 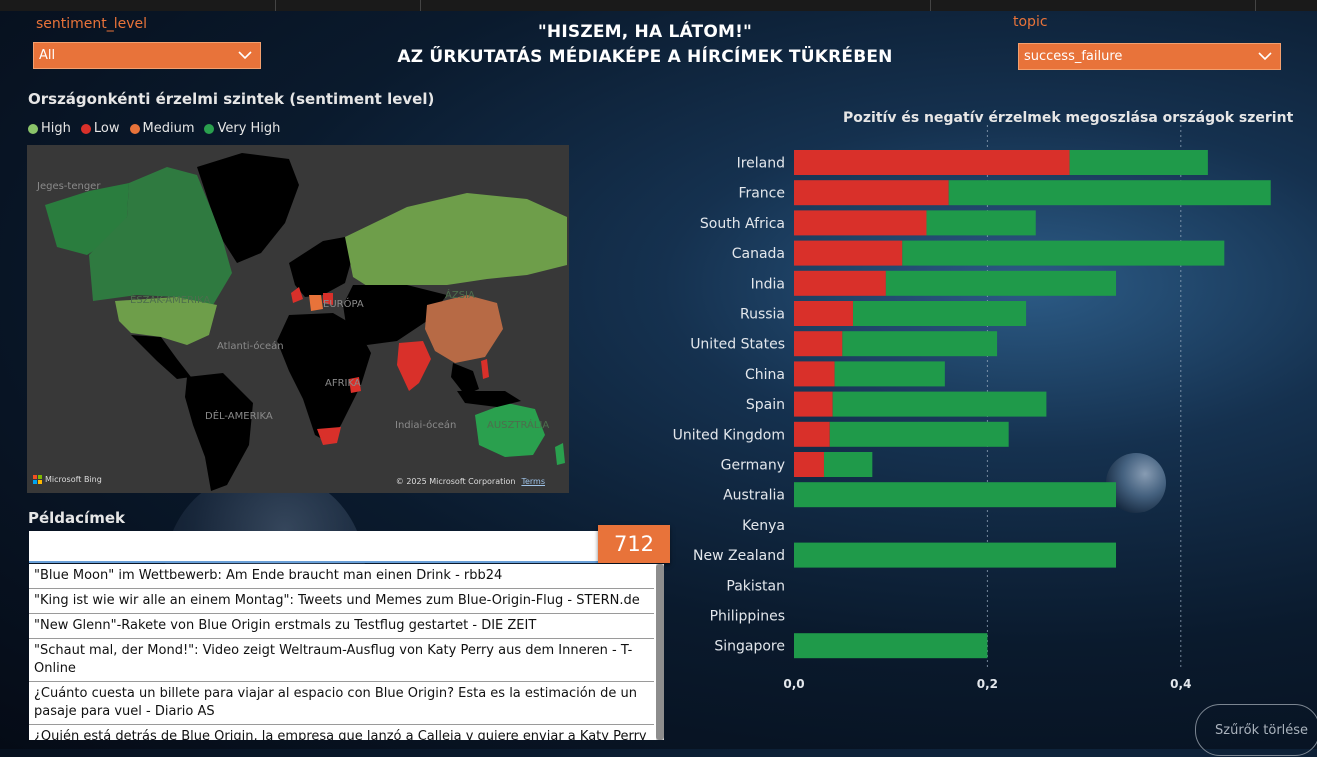 I want to click on topic-slicer-label: topic, so click(x=1030, y=22).